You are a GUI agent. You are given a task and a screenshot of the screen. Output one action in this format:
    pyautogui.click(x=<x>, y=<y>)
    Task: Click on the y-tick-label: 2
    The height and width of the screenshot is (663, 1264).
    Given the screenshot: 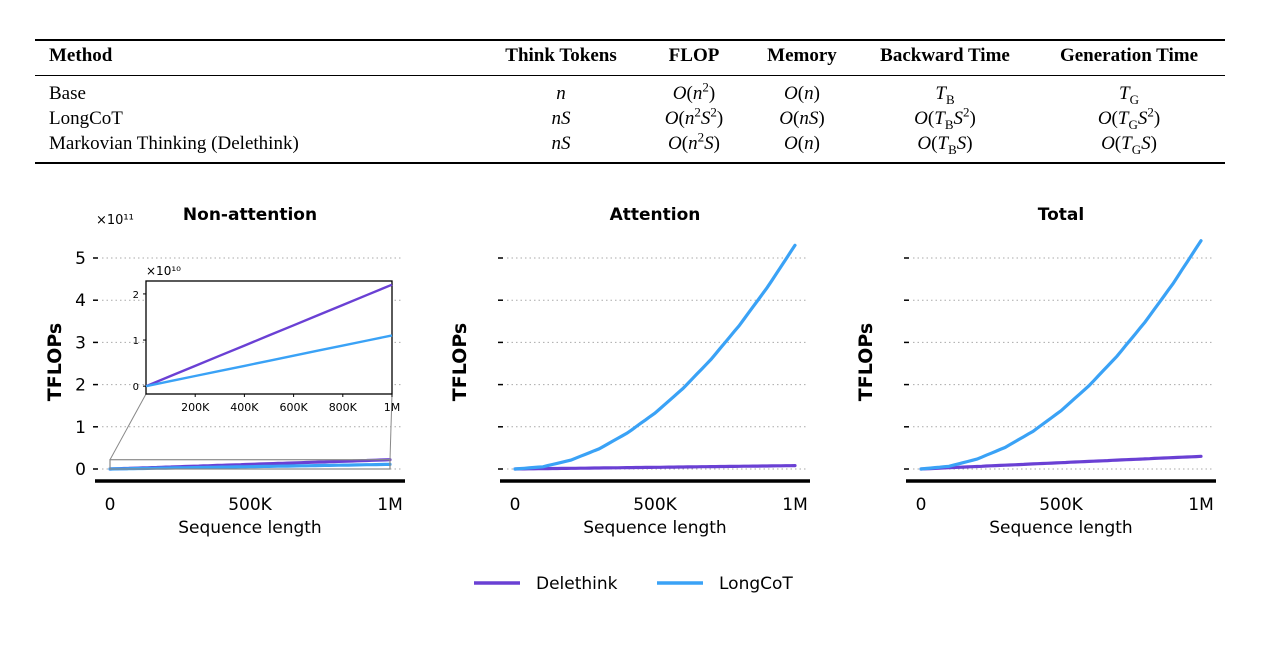 What is the action you would take?
    pyautogui.click(x=80, y=386)
    